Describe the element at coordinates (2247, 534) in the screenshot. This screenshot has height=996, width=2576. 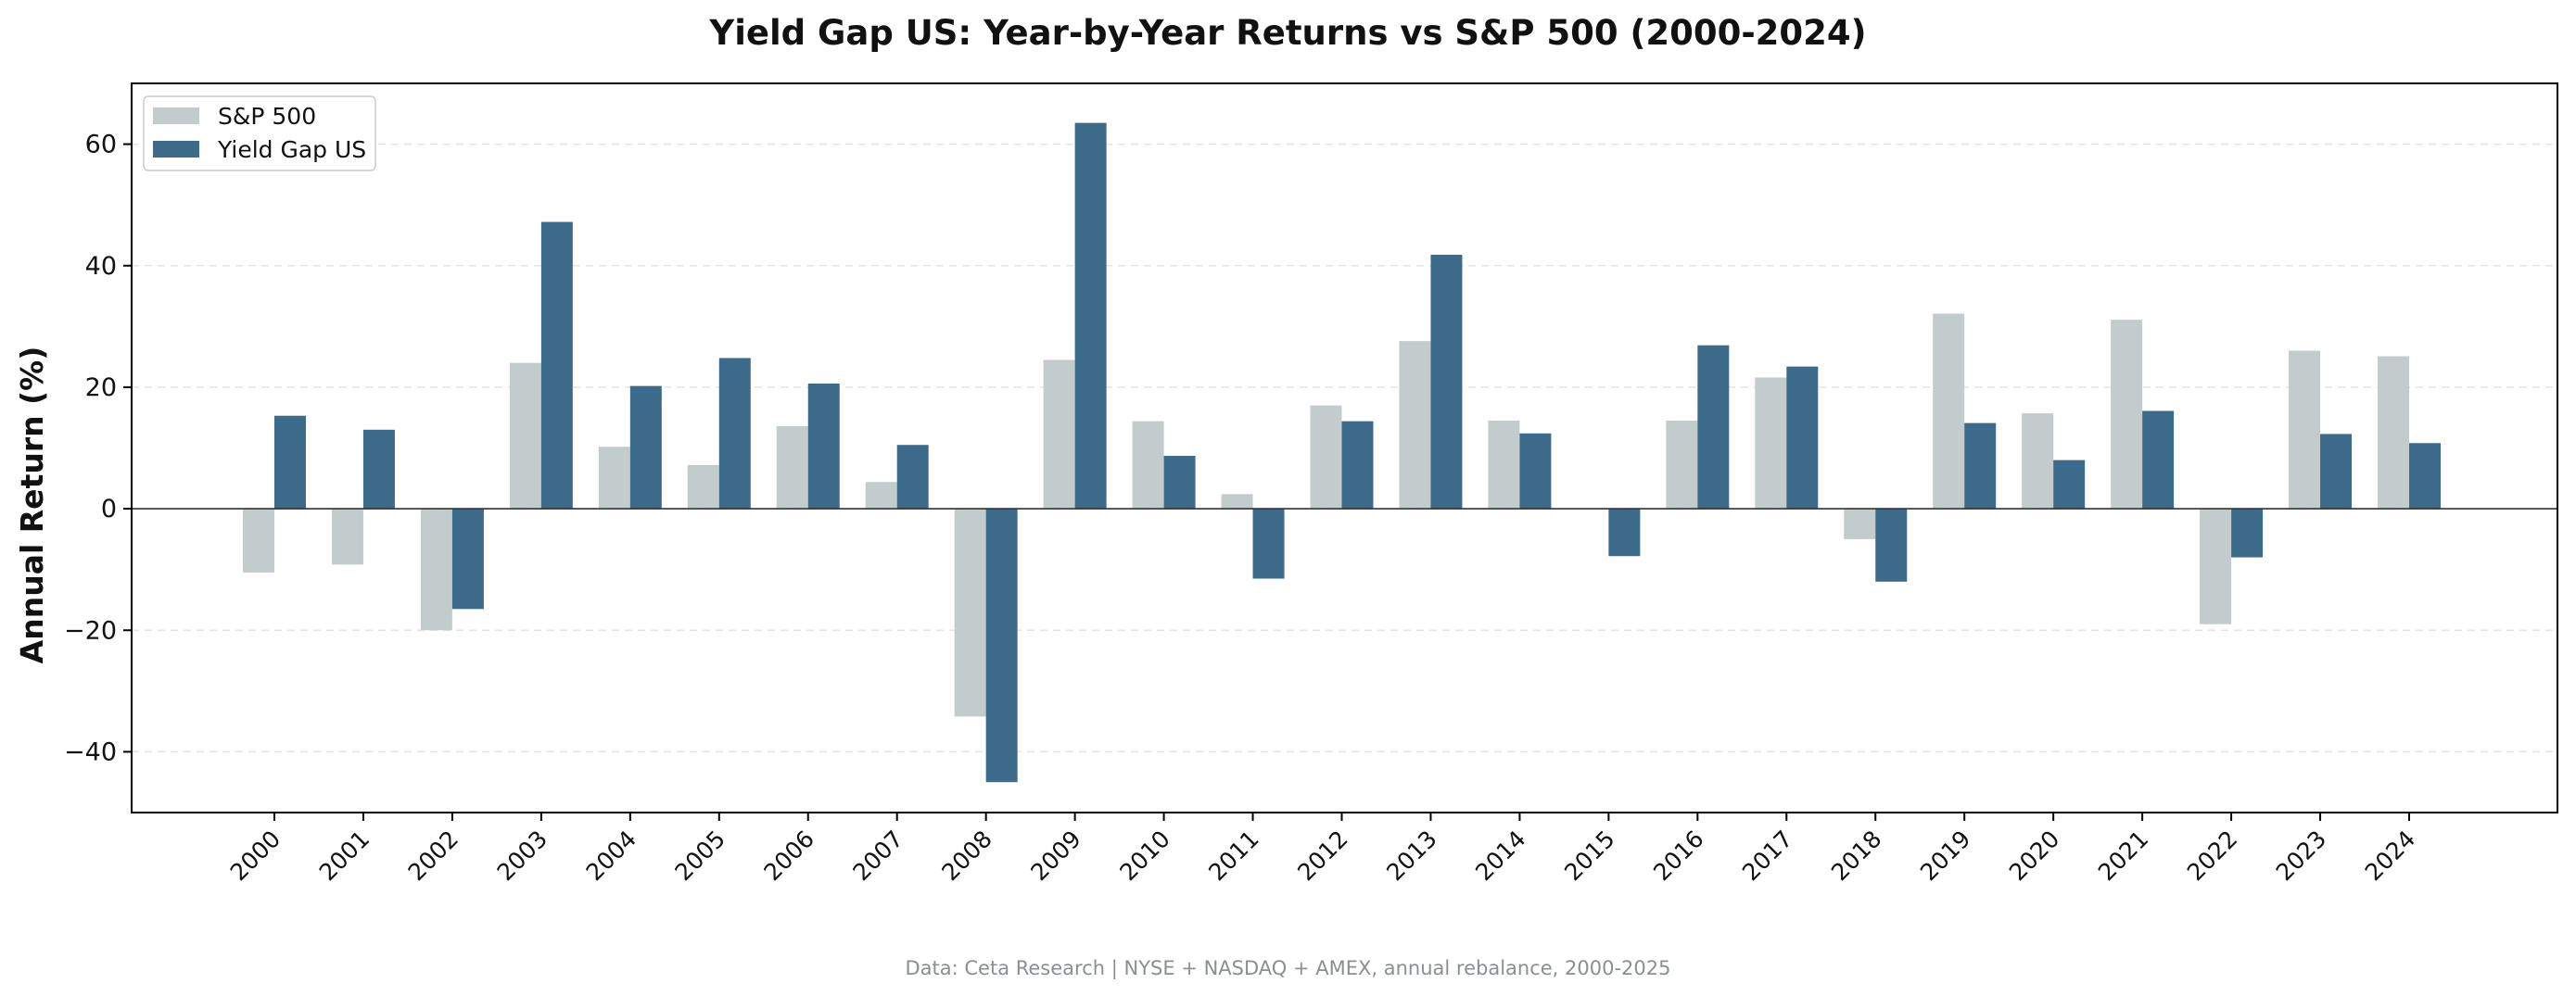
I see `bar-yield-gap-2022` at that location.